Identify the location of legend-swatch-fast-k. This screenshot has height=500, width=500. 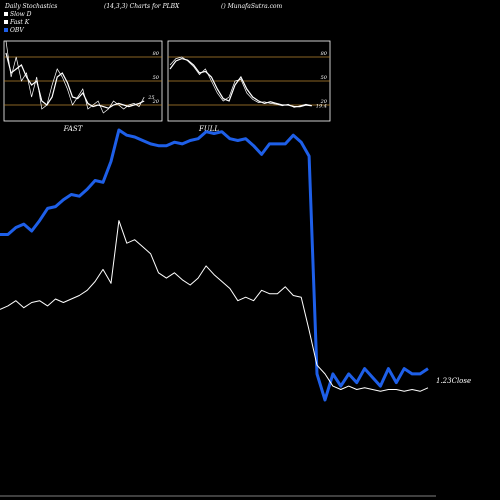
(6, 22).